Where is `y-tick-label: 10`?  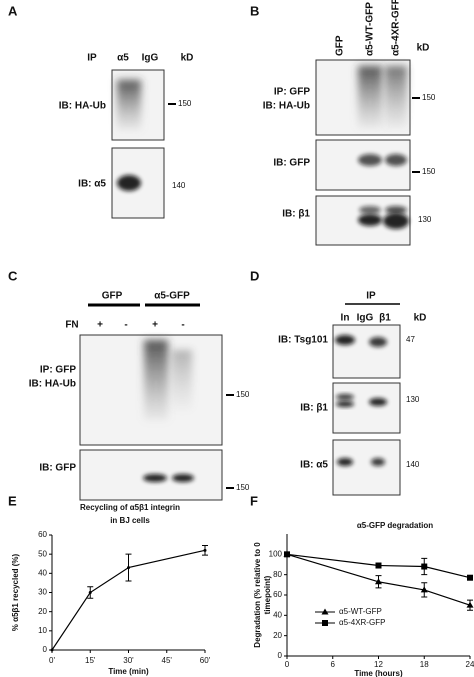
y-tick-label: 10 is located at coordinates (42, 630).